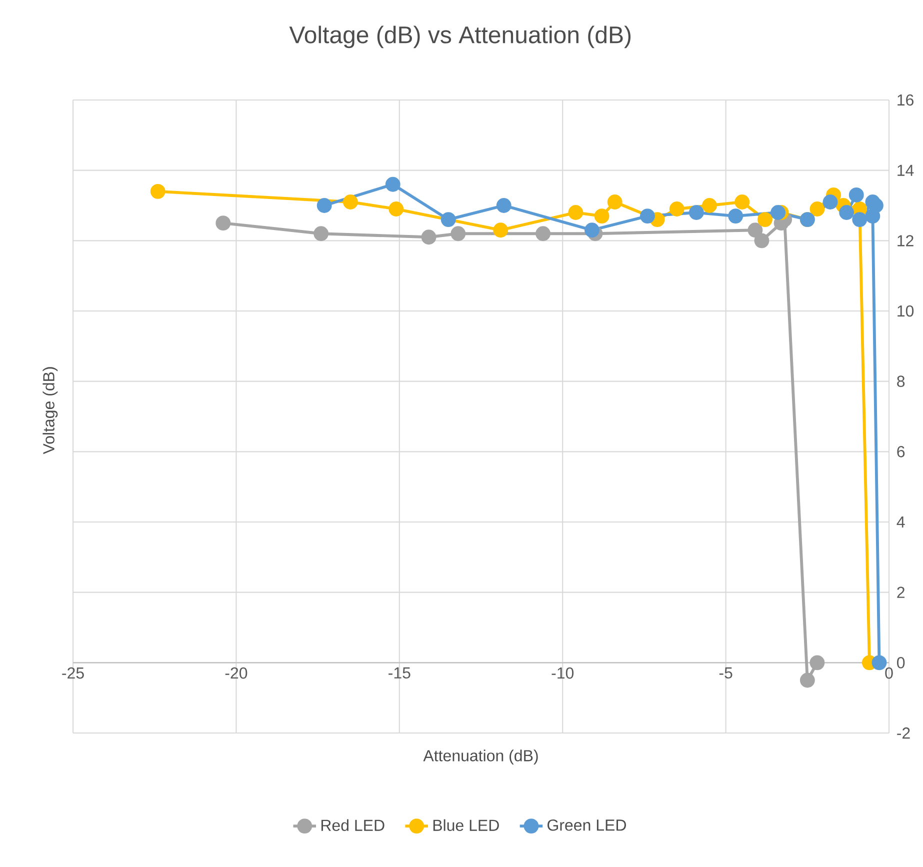 Image resolution: width=923 pixels, height=867 pixels. I want to click on legend-label: Blue LED, so click(466, 825).